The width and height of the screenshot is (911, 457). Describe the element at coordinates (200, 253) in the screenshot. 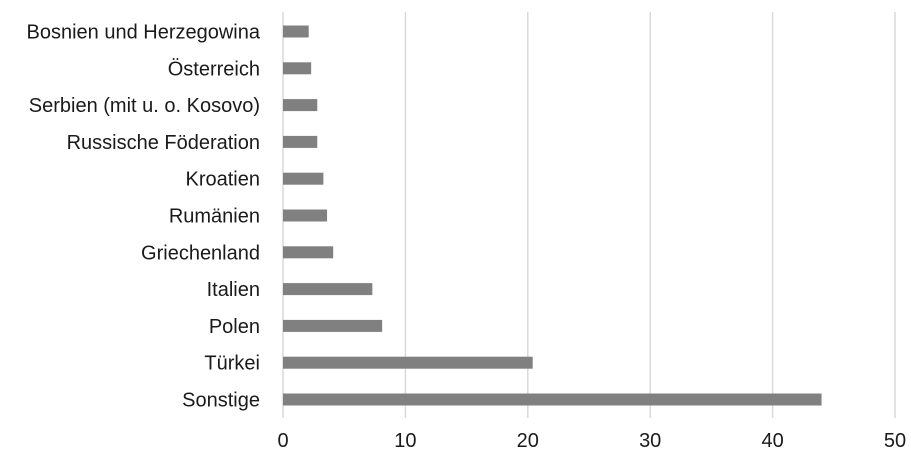

I see `category-label: Griechenland` at that location.